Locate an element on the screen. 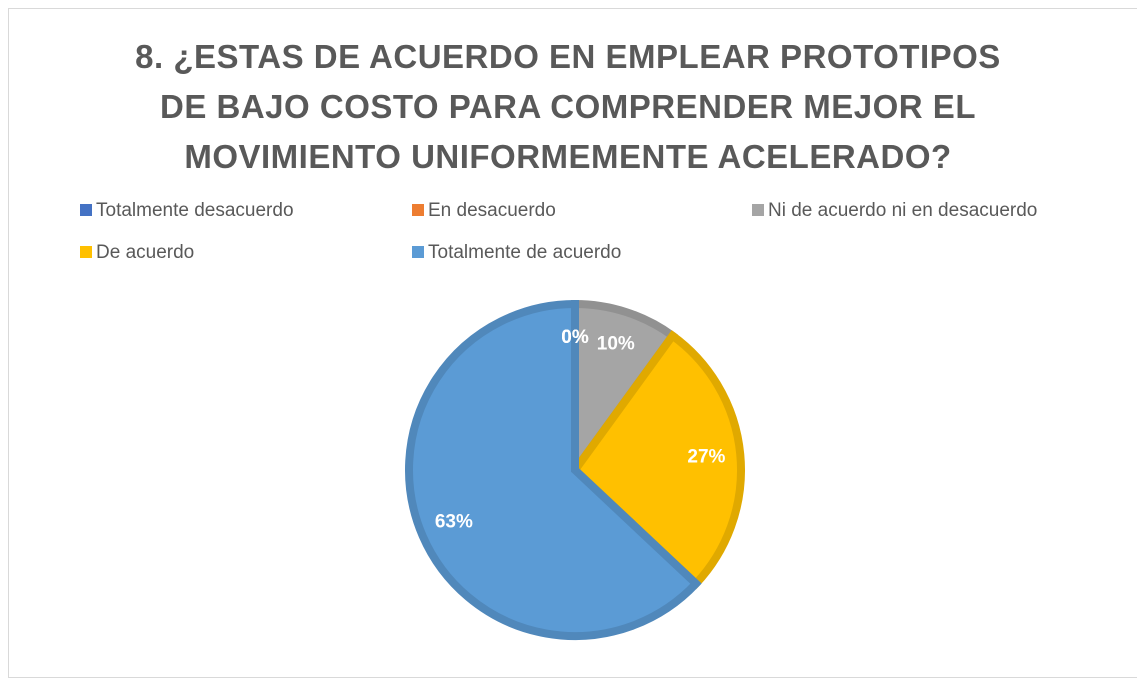 This screenshot has height=678, width=1137. legend-label: De acuerdo is located at coordinates (145, 252).